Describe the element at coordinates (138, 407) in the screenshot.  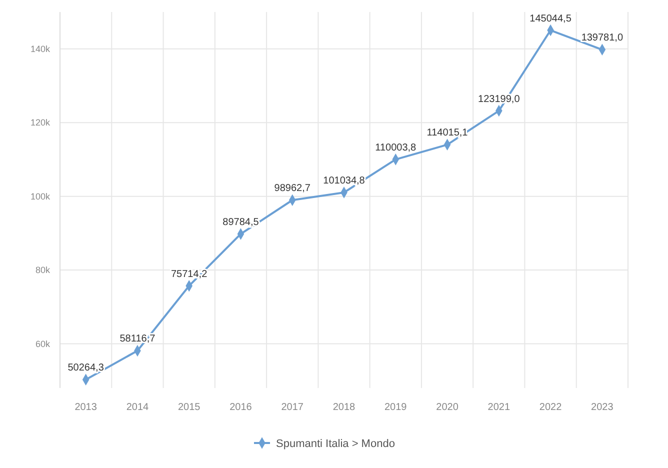
I see `x-tick-label: 2014` at that location.